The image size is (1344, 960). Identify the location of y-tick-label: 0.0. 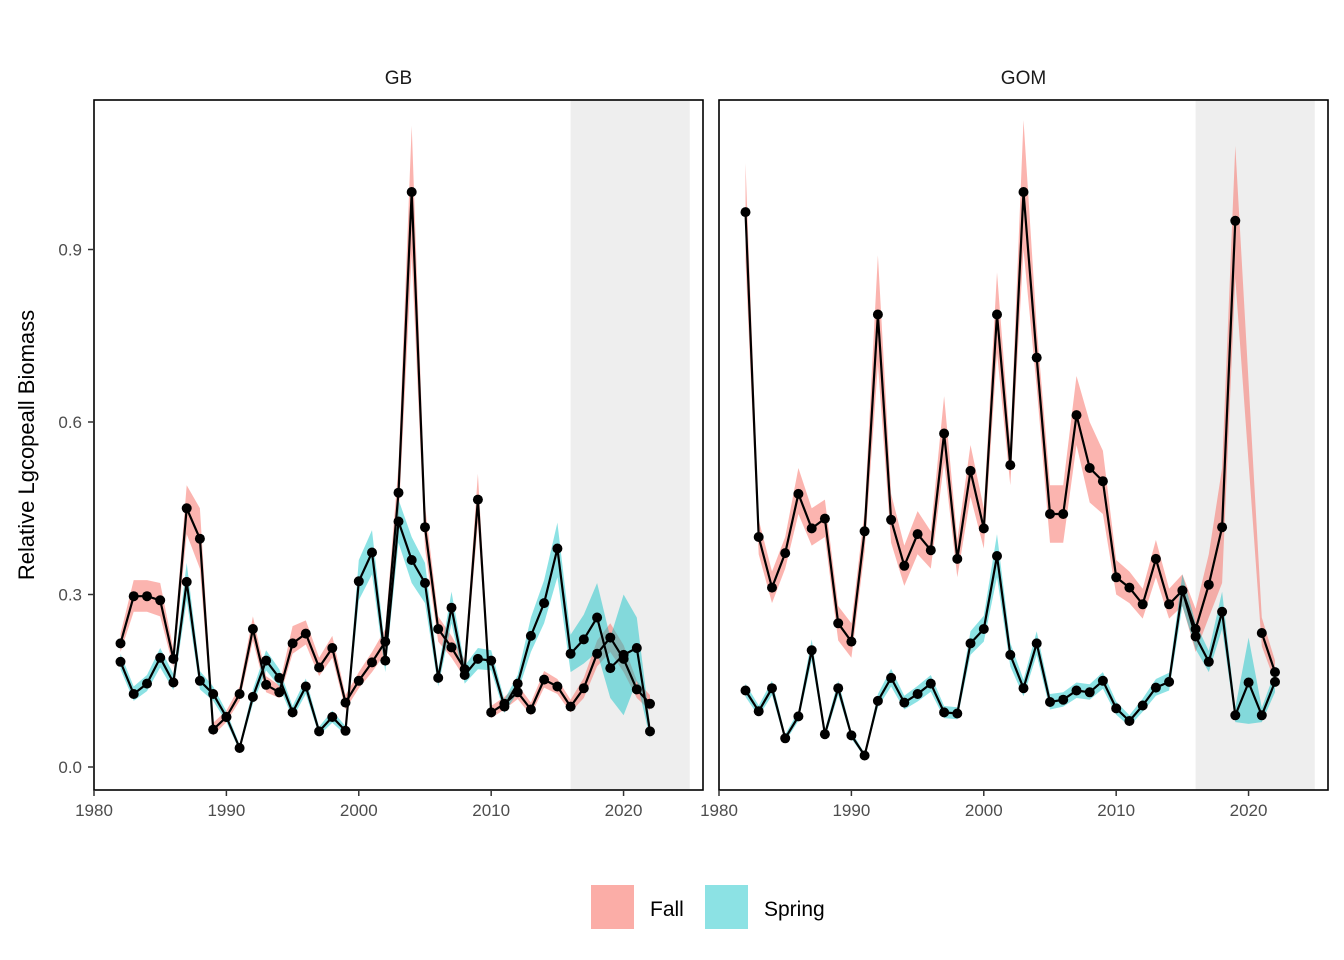
(70, 767).